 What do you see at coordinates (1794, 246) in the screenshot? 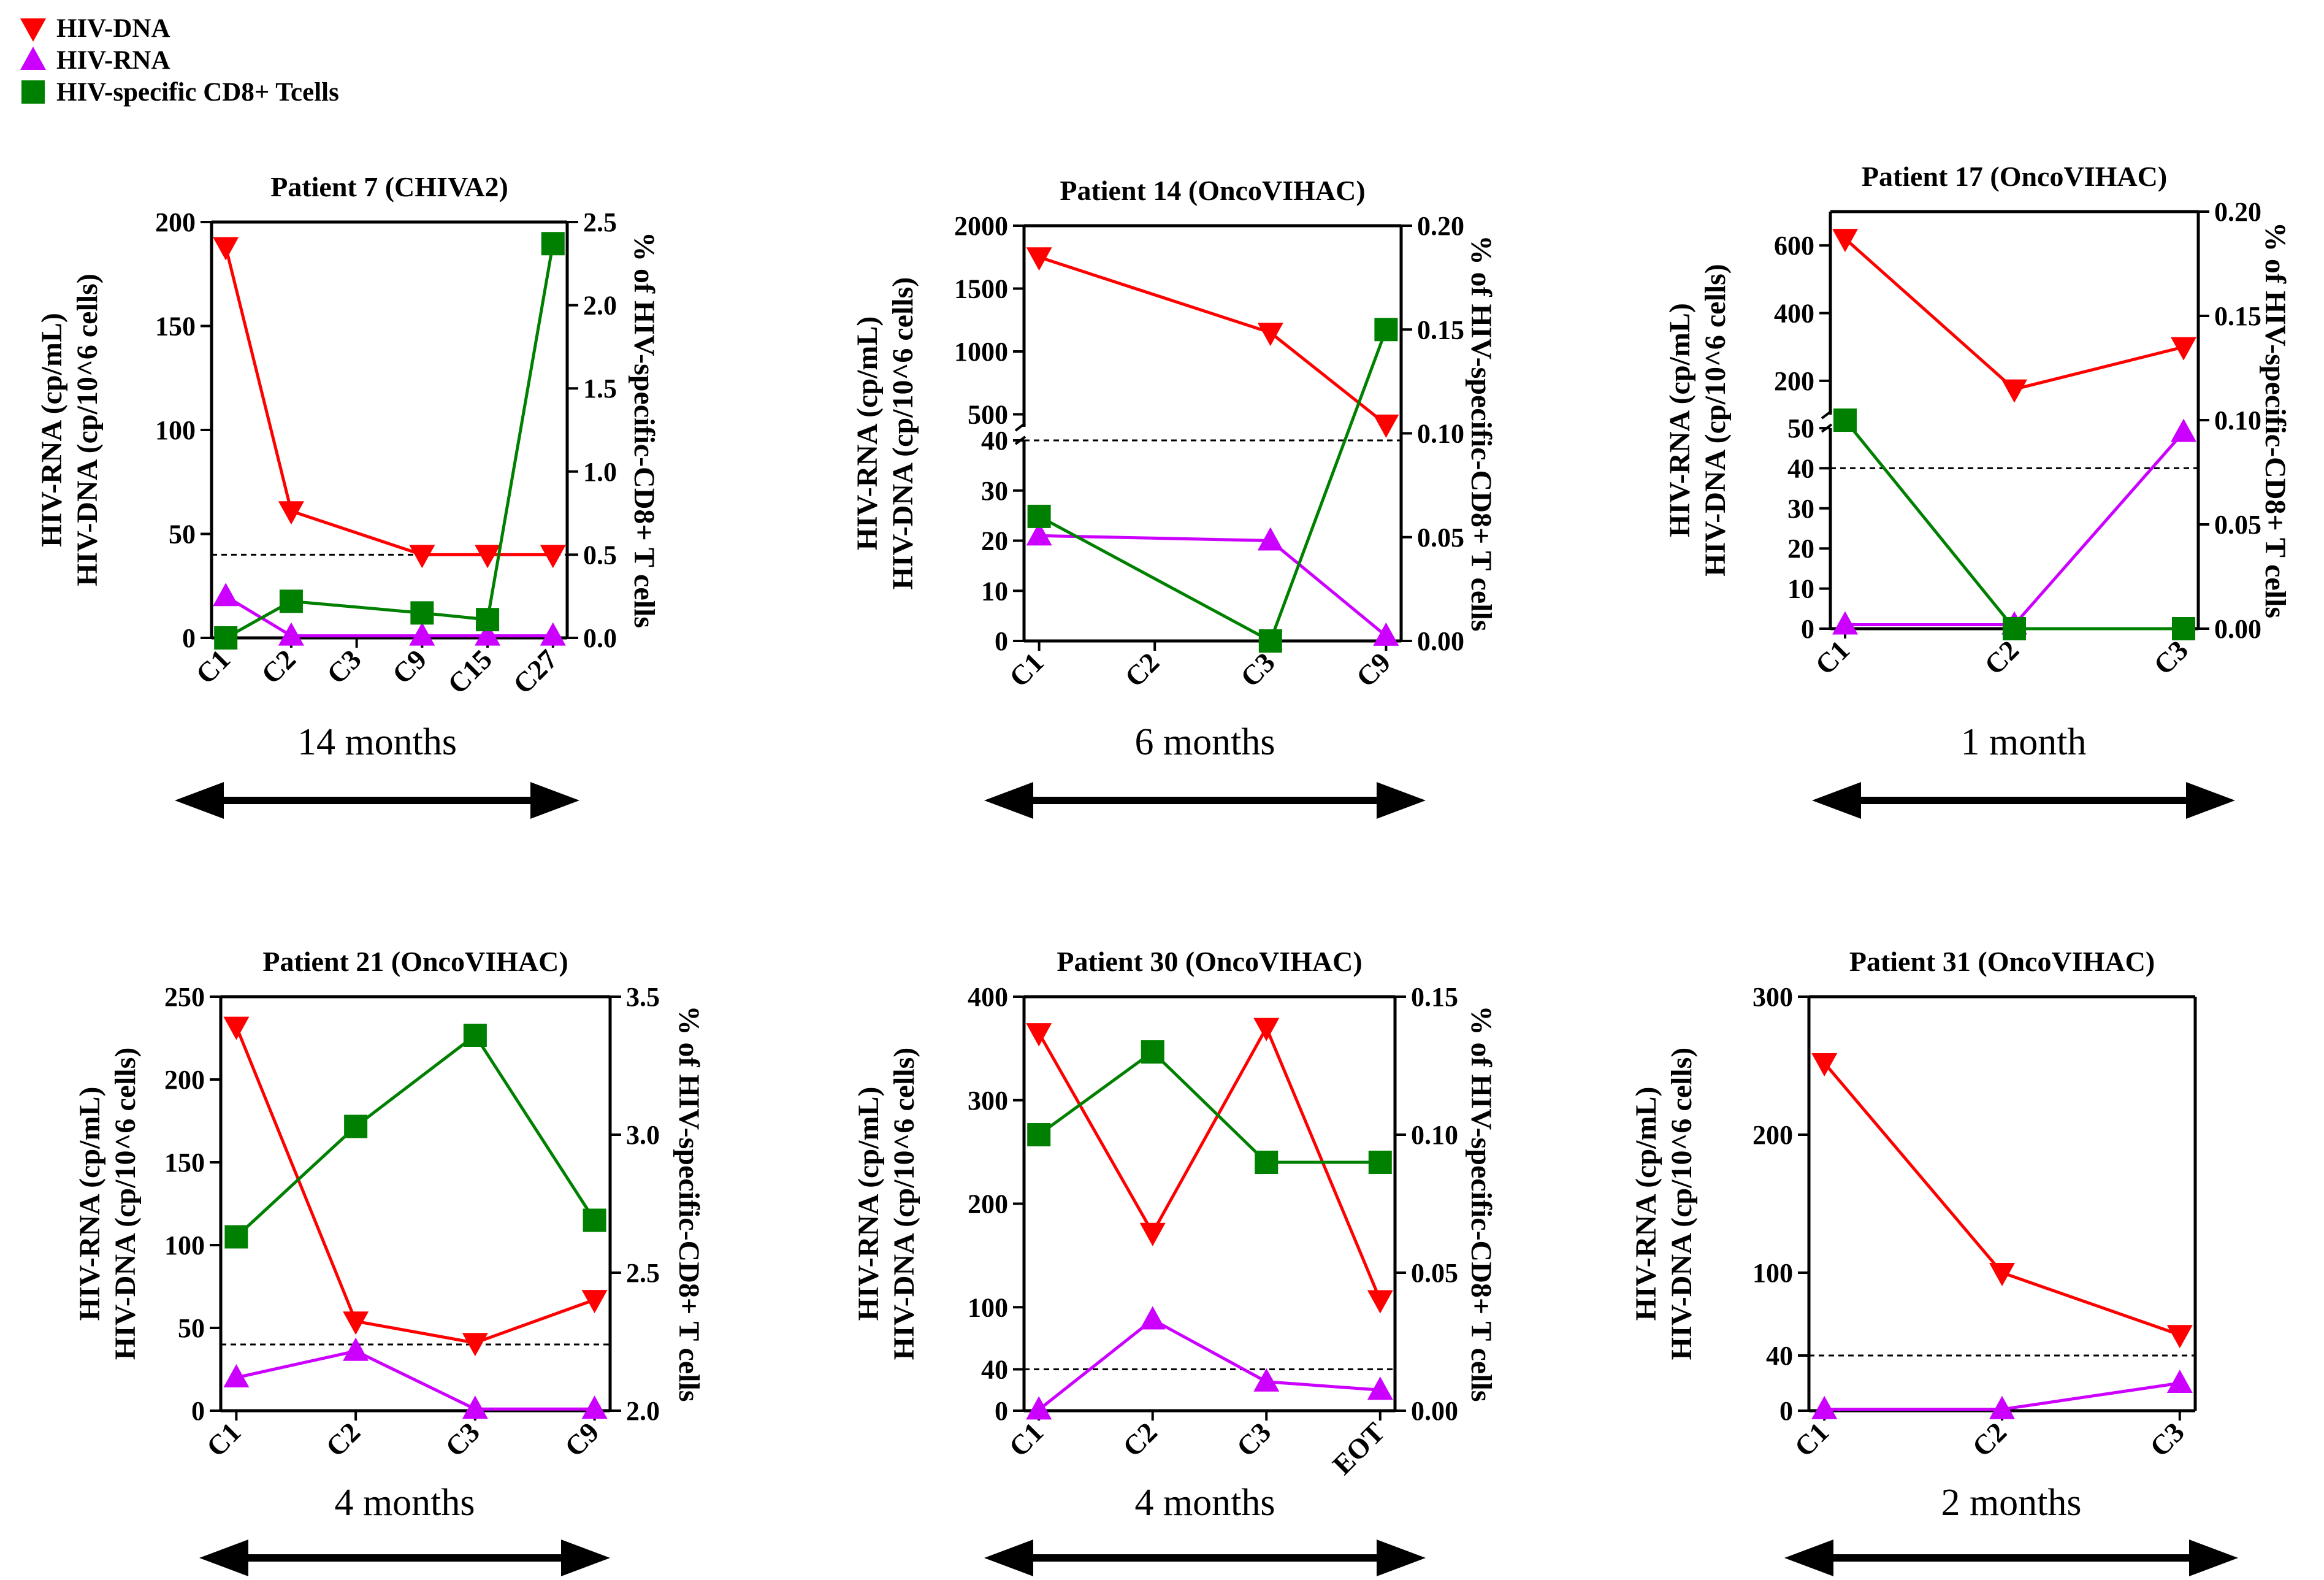
I see `y-tick-label: 600` at bounding box center [1794, 246].